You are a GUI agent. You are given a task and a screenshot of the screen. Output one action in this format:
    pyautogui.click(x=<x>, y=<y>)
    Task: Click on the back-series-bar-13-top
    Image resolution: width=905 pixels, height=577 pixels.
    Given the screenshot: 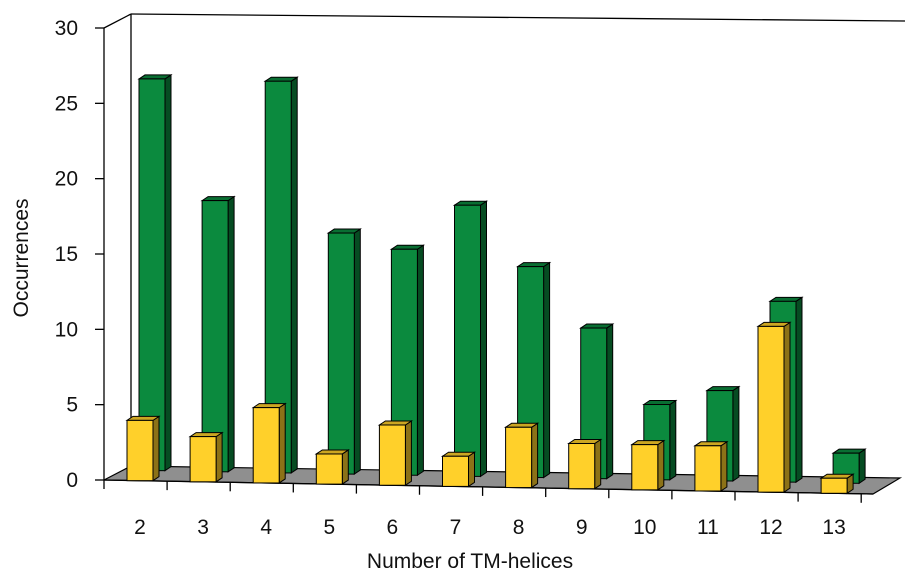 What is the action you would take?
    pyautogui.click(x=849, y=451)
    